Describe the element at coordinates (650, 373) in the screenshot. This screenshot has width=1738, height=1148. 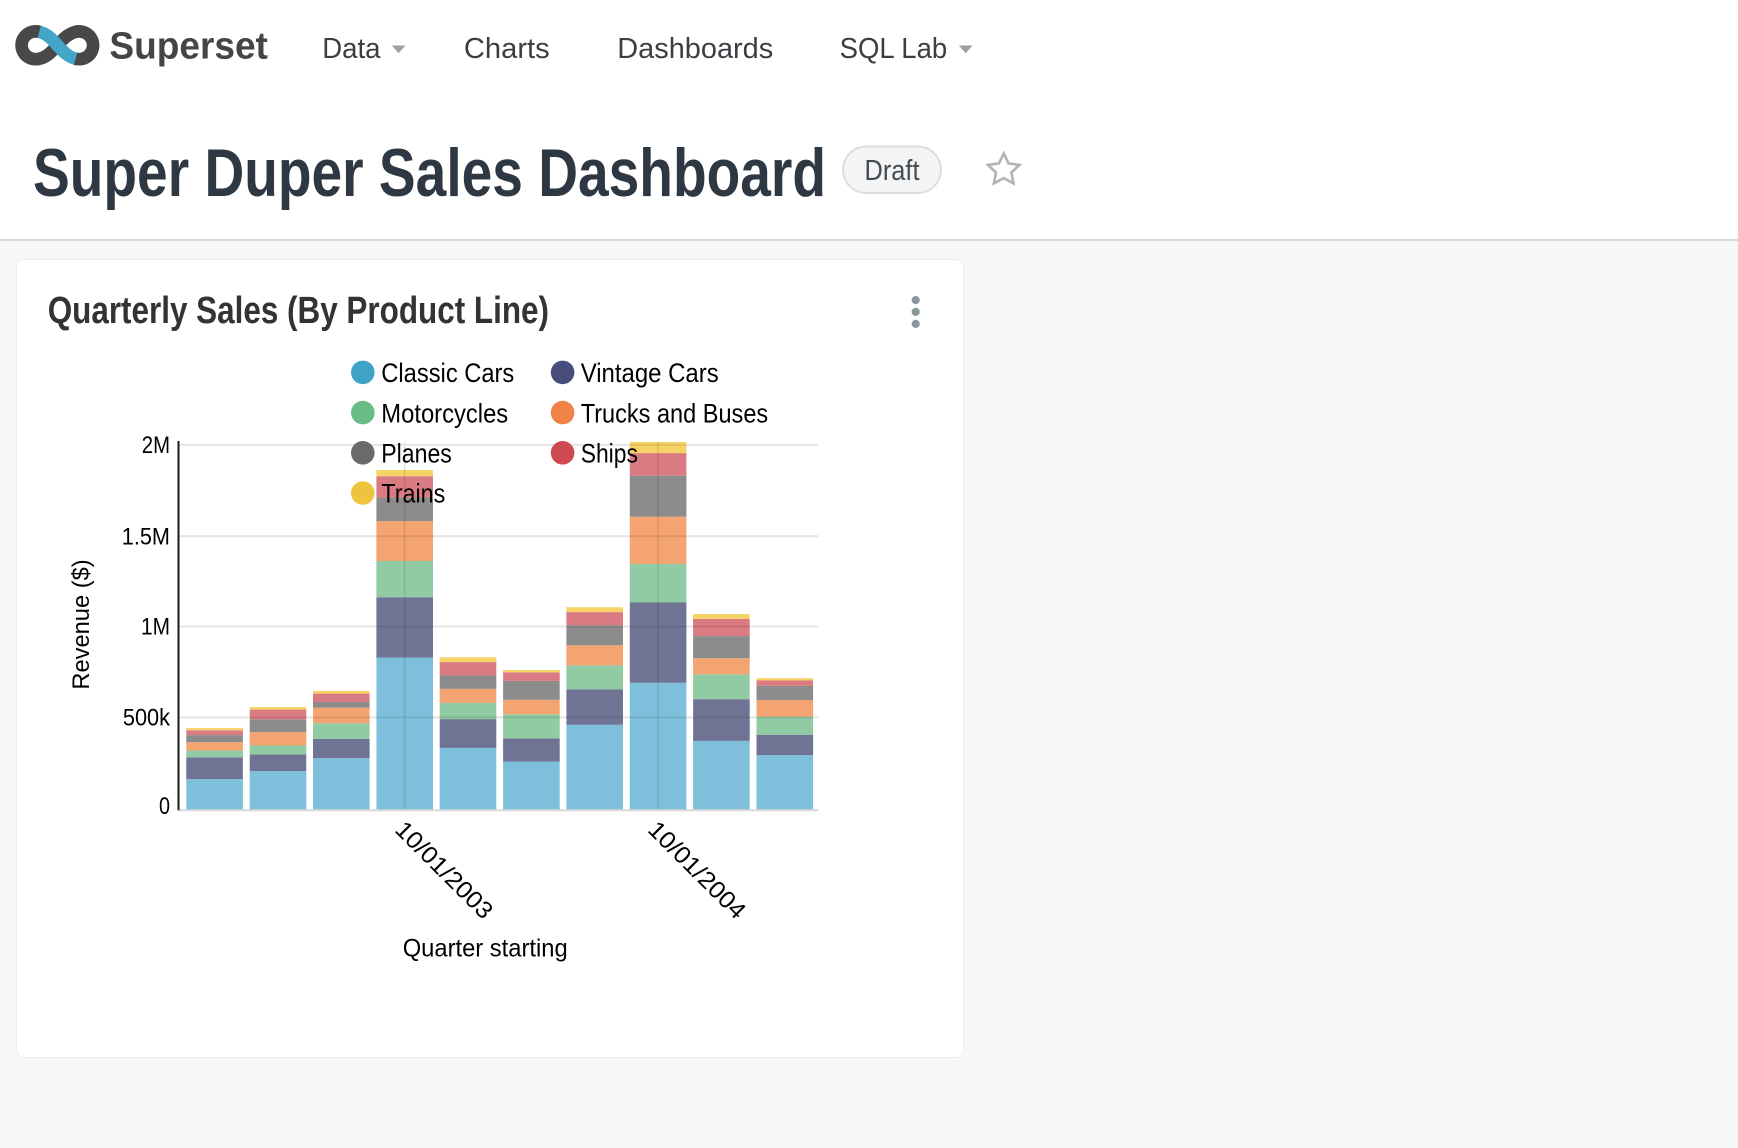
I see `svg-text: Vintage Cars` at that location.